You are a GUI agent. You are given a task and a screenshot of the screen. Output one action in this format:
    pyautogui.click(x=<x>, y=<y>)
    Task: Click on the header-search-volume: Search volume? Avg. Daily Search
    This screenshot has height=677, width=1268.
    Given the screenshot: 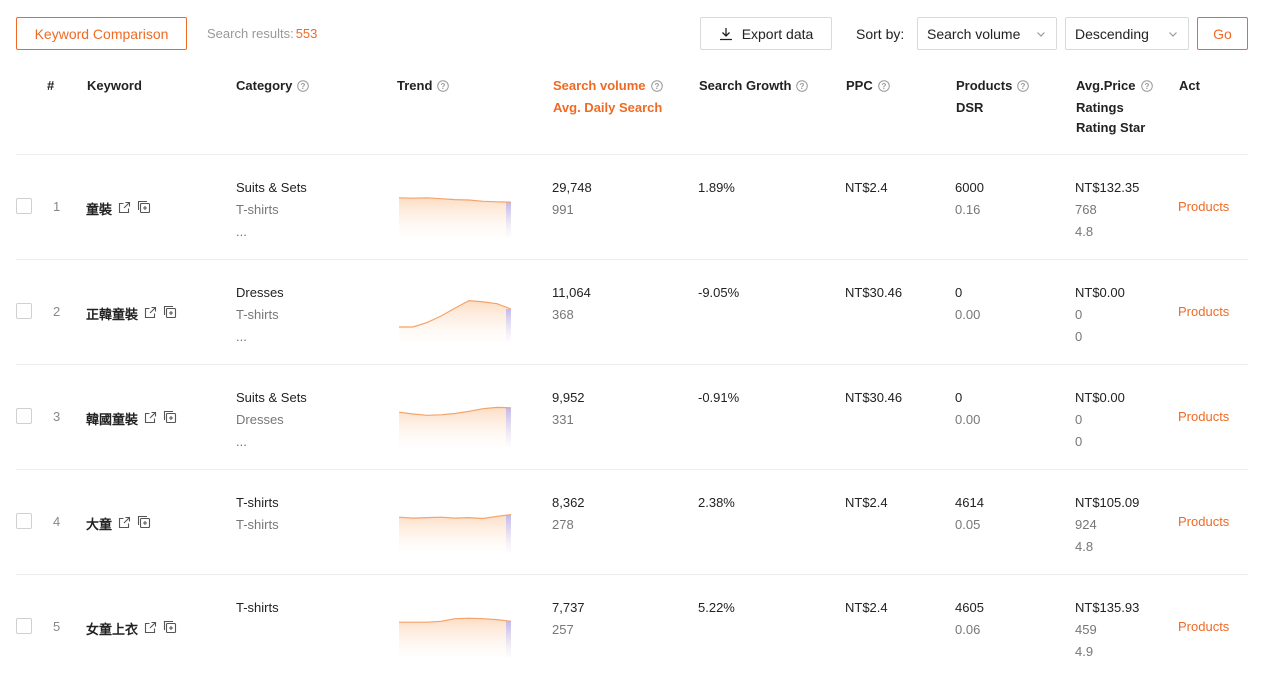 What is the action you would take?
    pyautogui.click(x=608, y=97)
    